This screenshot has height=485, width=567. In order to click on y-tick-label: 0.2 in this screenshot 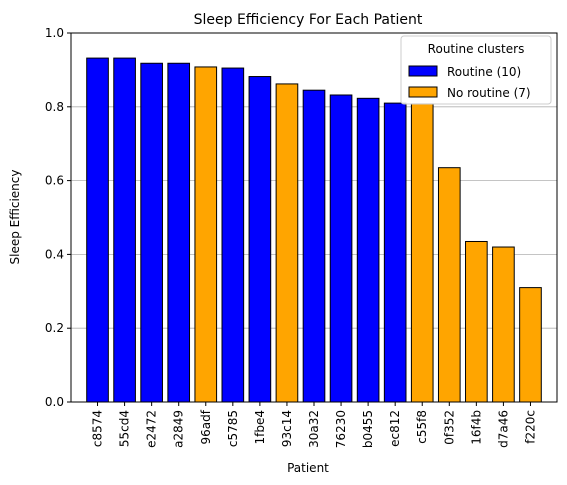, I will do `click(54, 328)`.